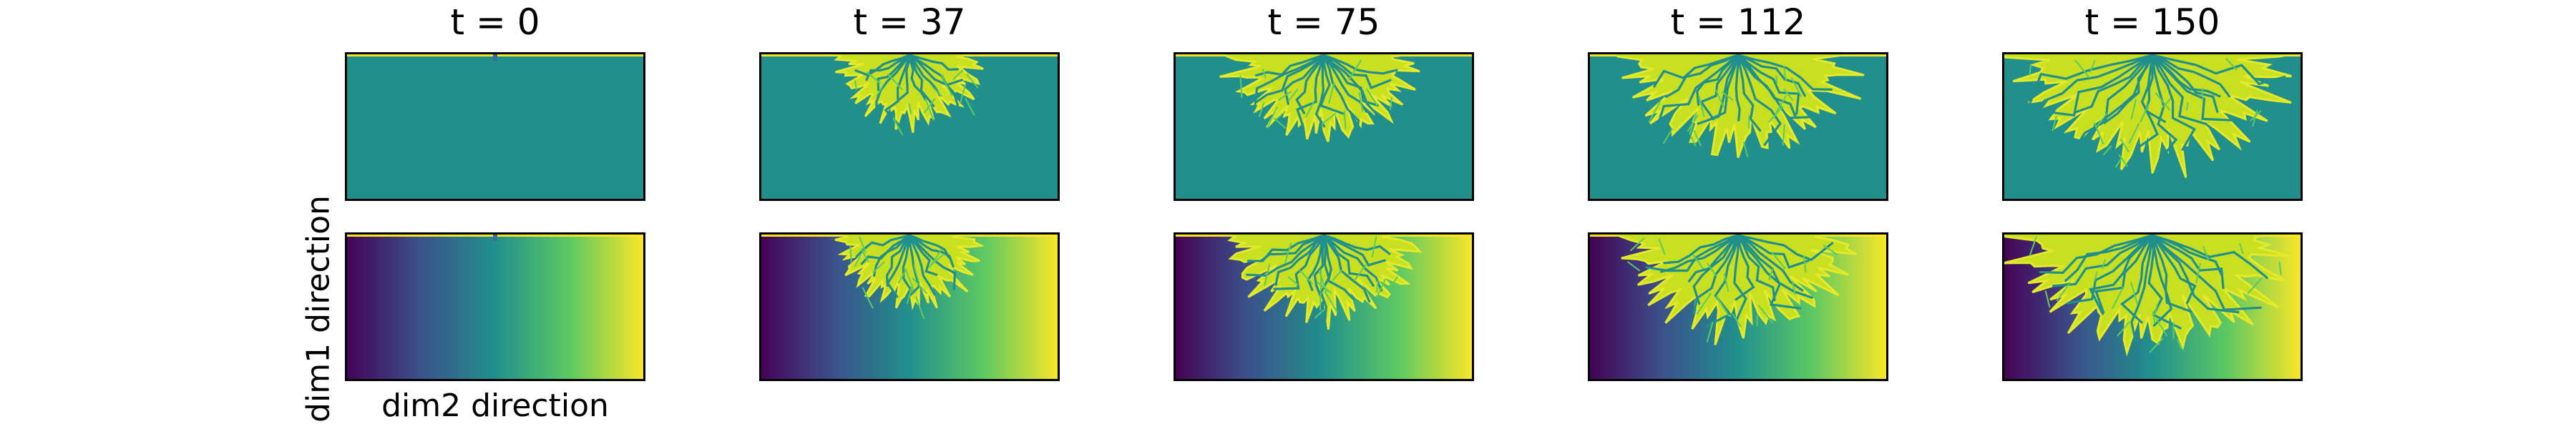 This screenshot has width=2576, height=429. I want to click on panel-title: t = 37, so click(909, 22).